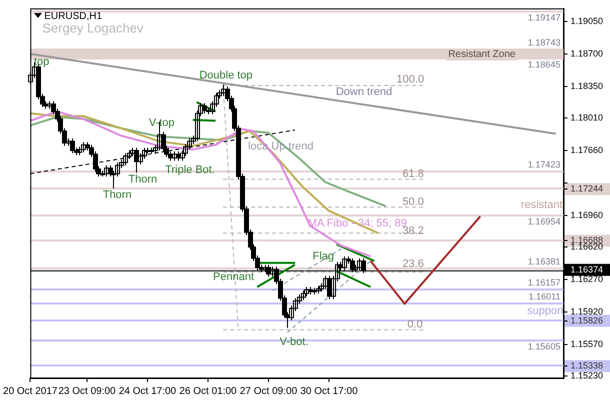 This screenshot has height=400, width=610. I want to click on ref-line-label: 1.16157, so click(544, 282).